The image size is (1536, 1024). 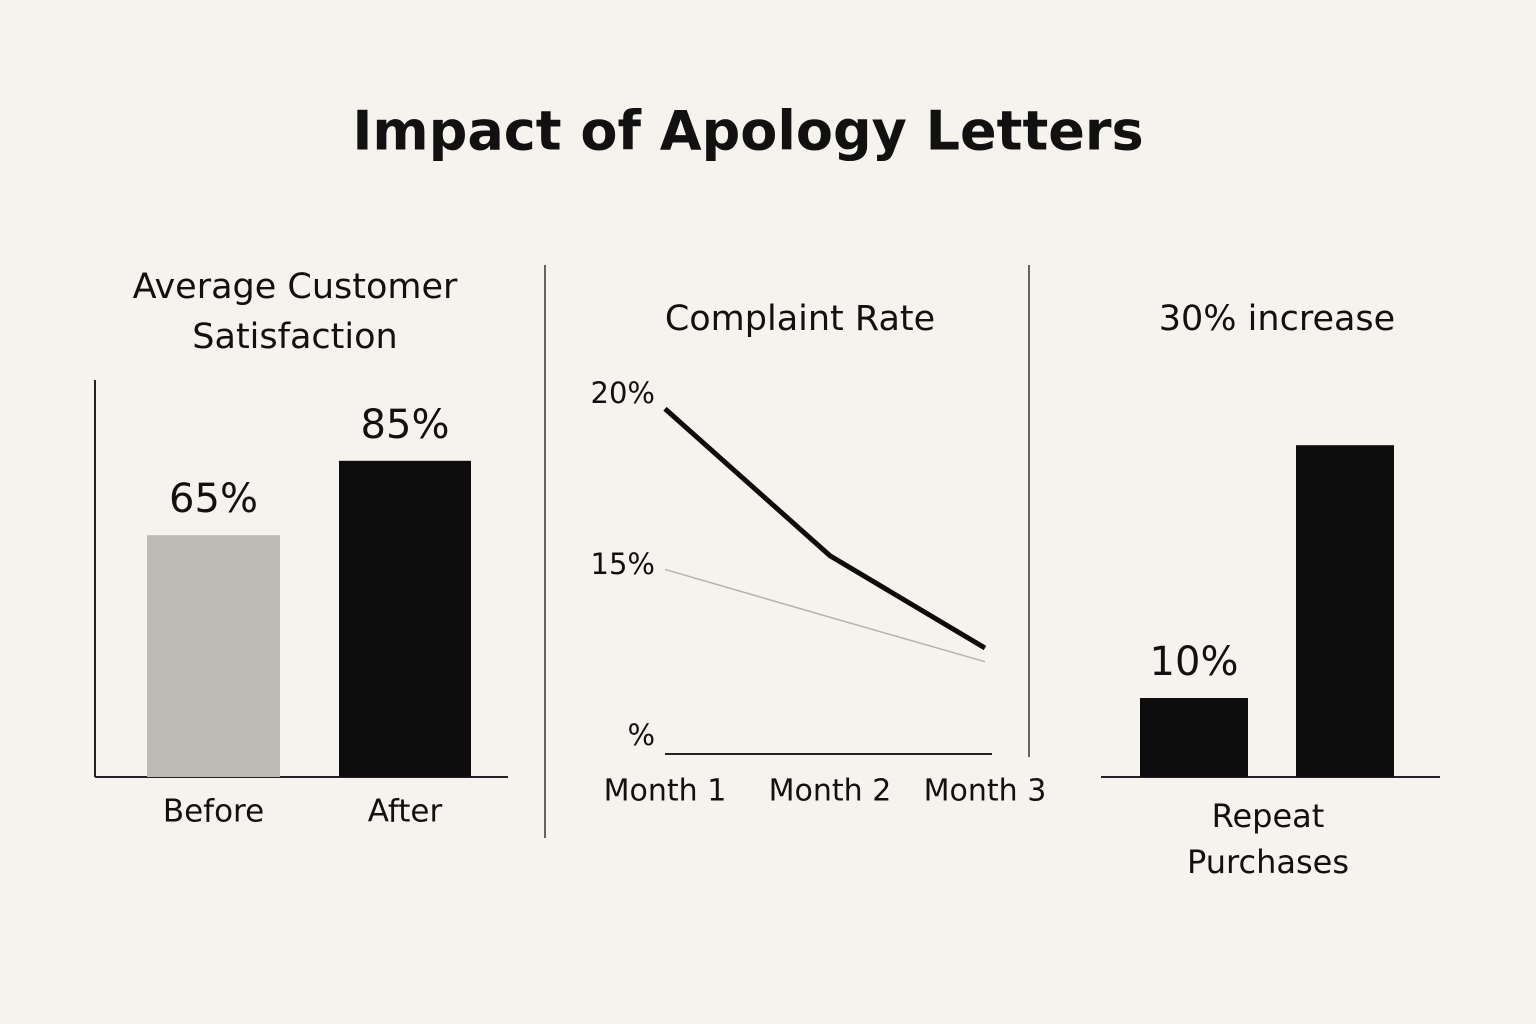 What do you see at coordinates (665, 791) in the screenshot?
I see `x-tick-label: Month 1` at bounding box center [665, 791].